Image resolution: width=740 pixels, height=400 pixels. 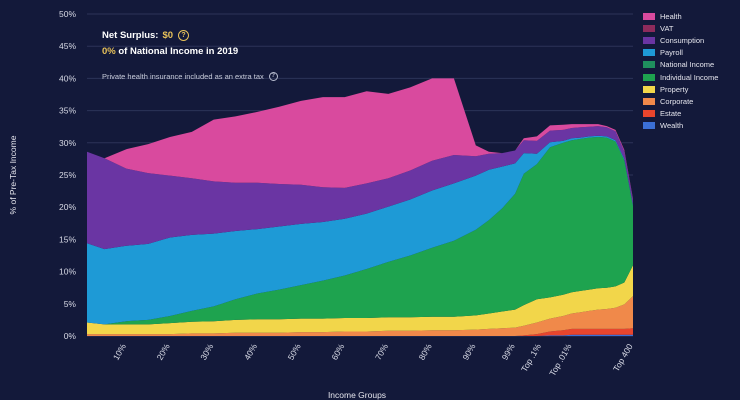 I want to click on legend-label: National Income, so click(x=687, y=65).